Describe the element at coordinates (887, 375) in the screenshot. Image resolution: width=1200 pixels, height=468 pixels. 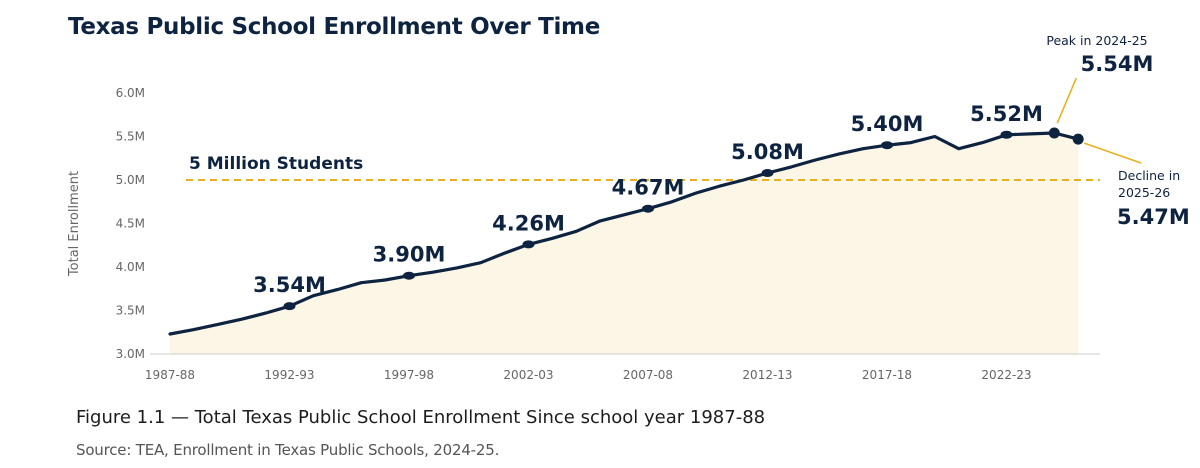
I see `x-tick-label: 2017-18` at that location.